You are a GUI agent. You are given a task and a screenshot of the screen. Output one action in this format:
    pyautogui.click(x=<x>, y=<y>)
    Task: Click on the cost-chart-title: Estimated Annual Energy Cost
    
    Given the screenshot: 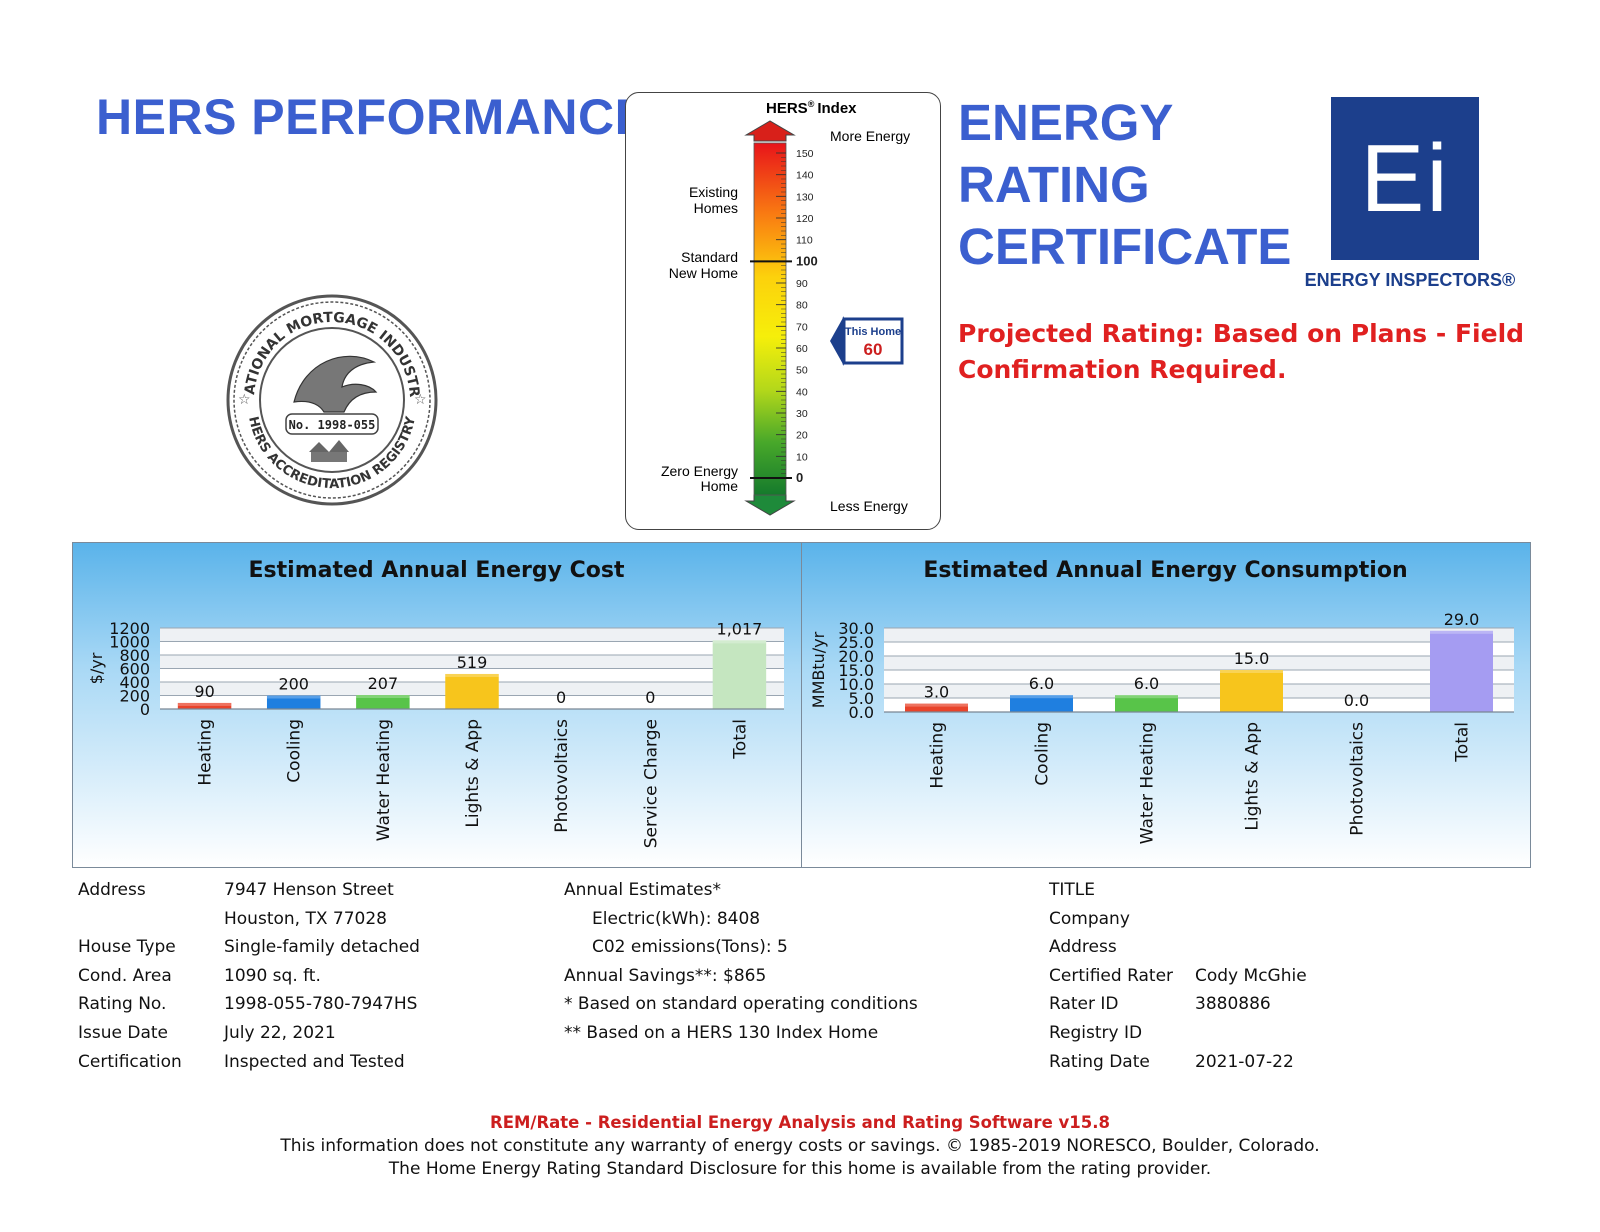 What is the action you would take?
    pyautogui.click(x=436, y=570)
    